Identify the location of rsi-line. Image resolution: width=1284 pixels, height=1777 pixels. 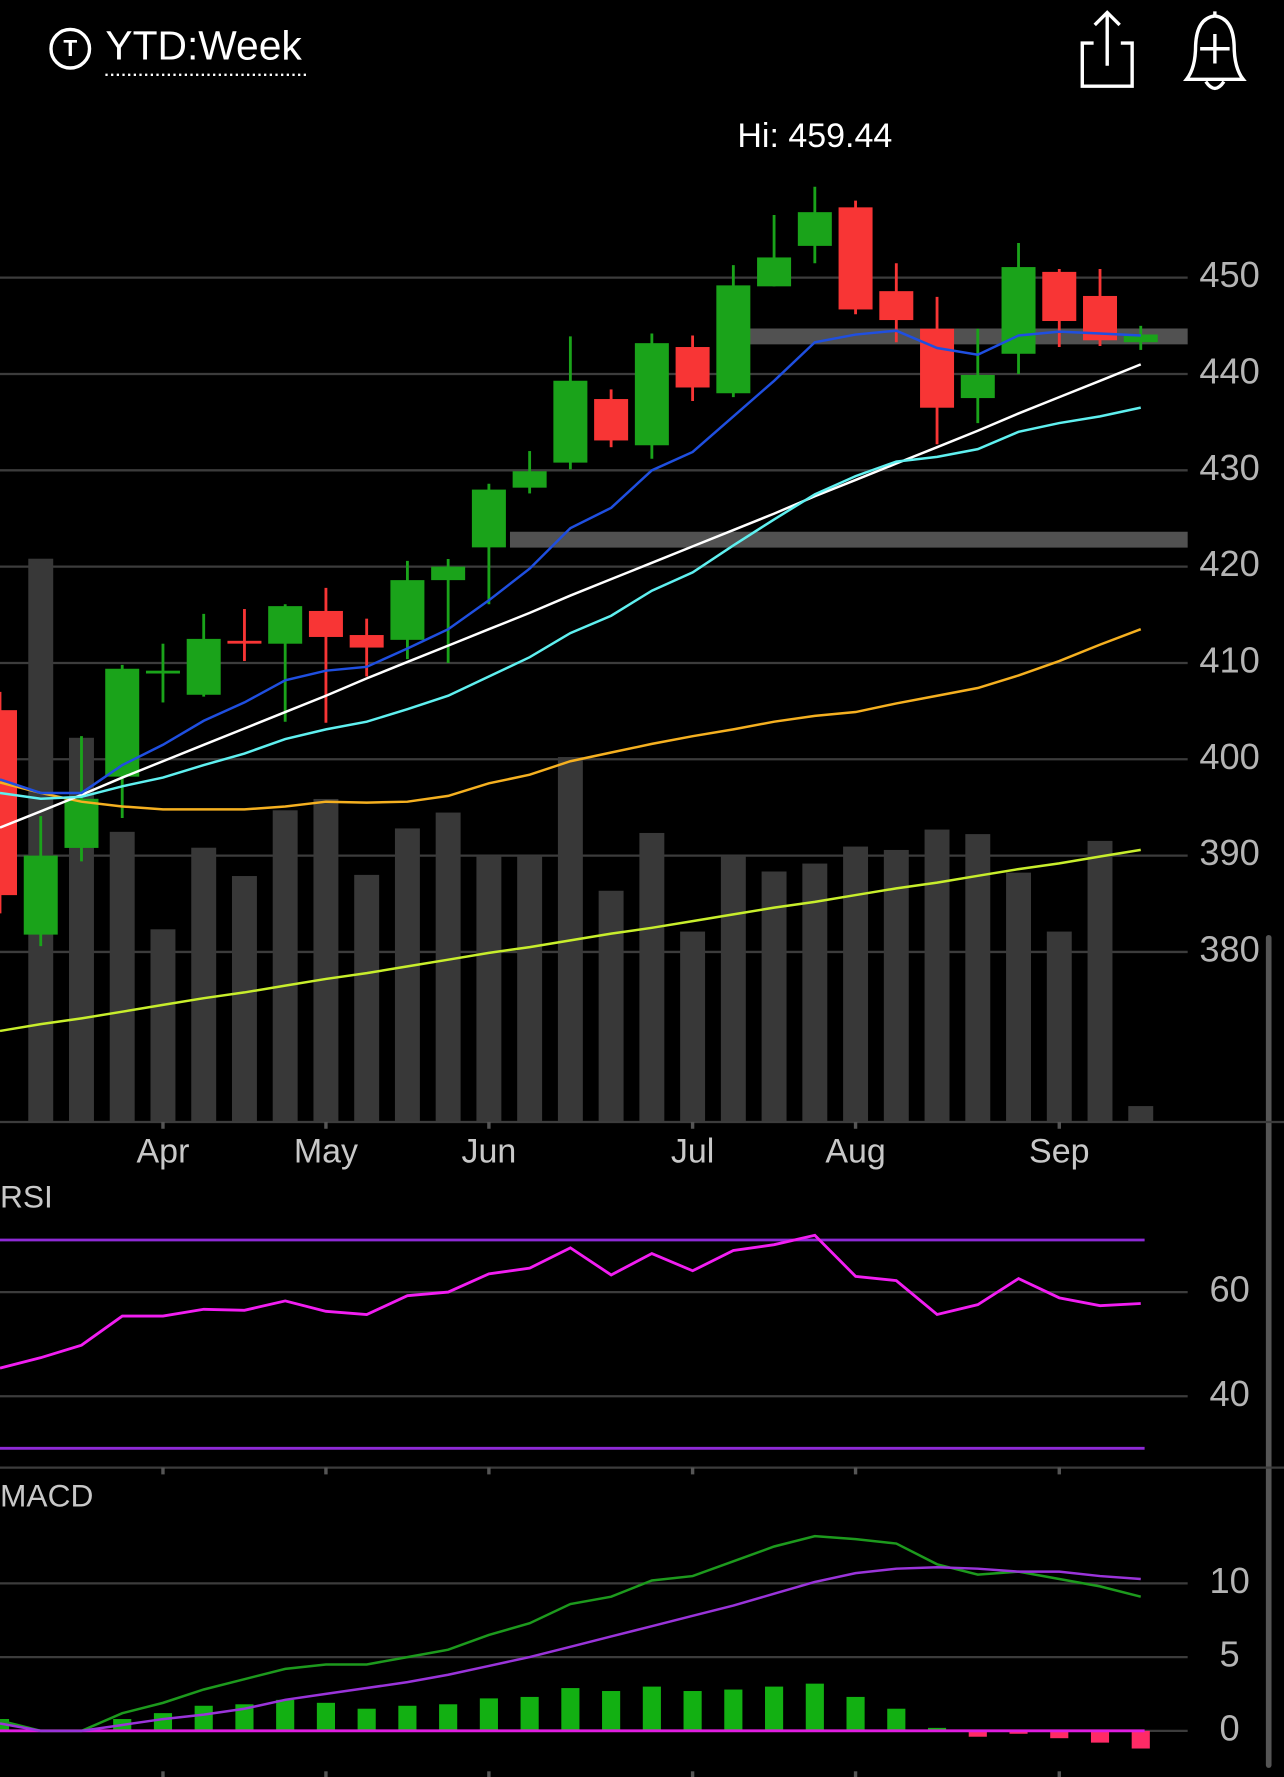
(570, 1301).